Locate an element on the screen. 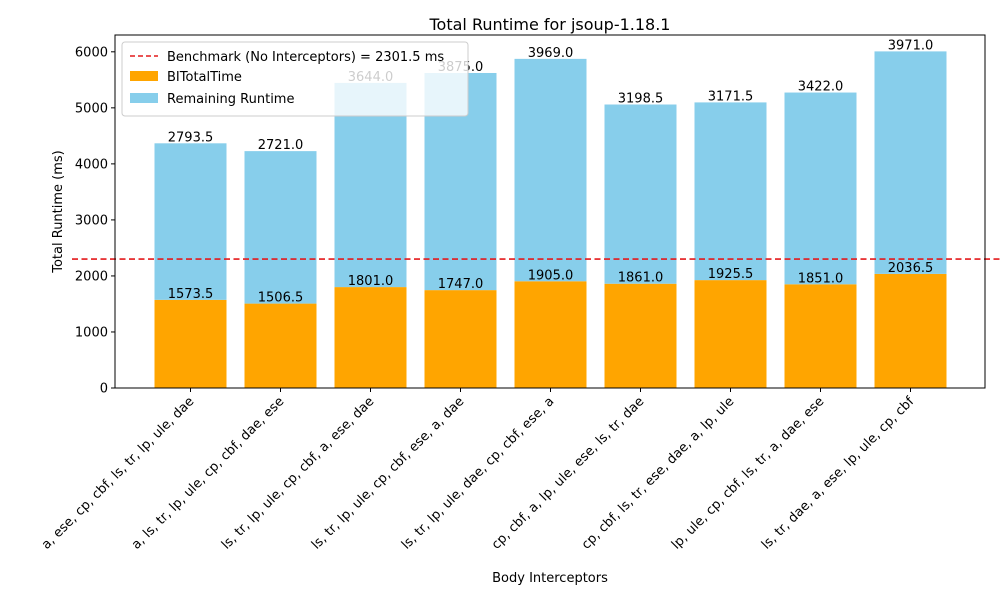  data-label-remaining-runtime-6: 3171.5 is located at coordinates (731, 96).